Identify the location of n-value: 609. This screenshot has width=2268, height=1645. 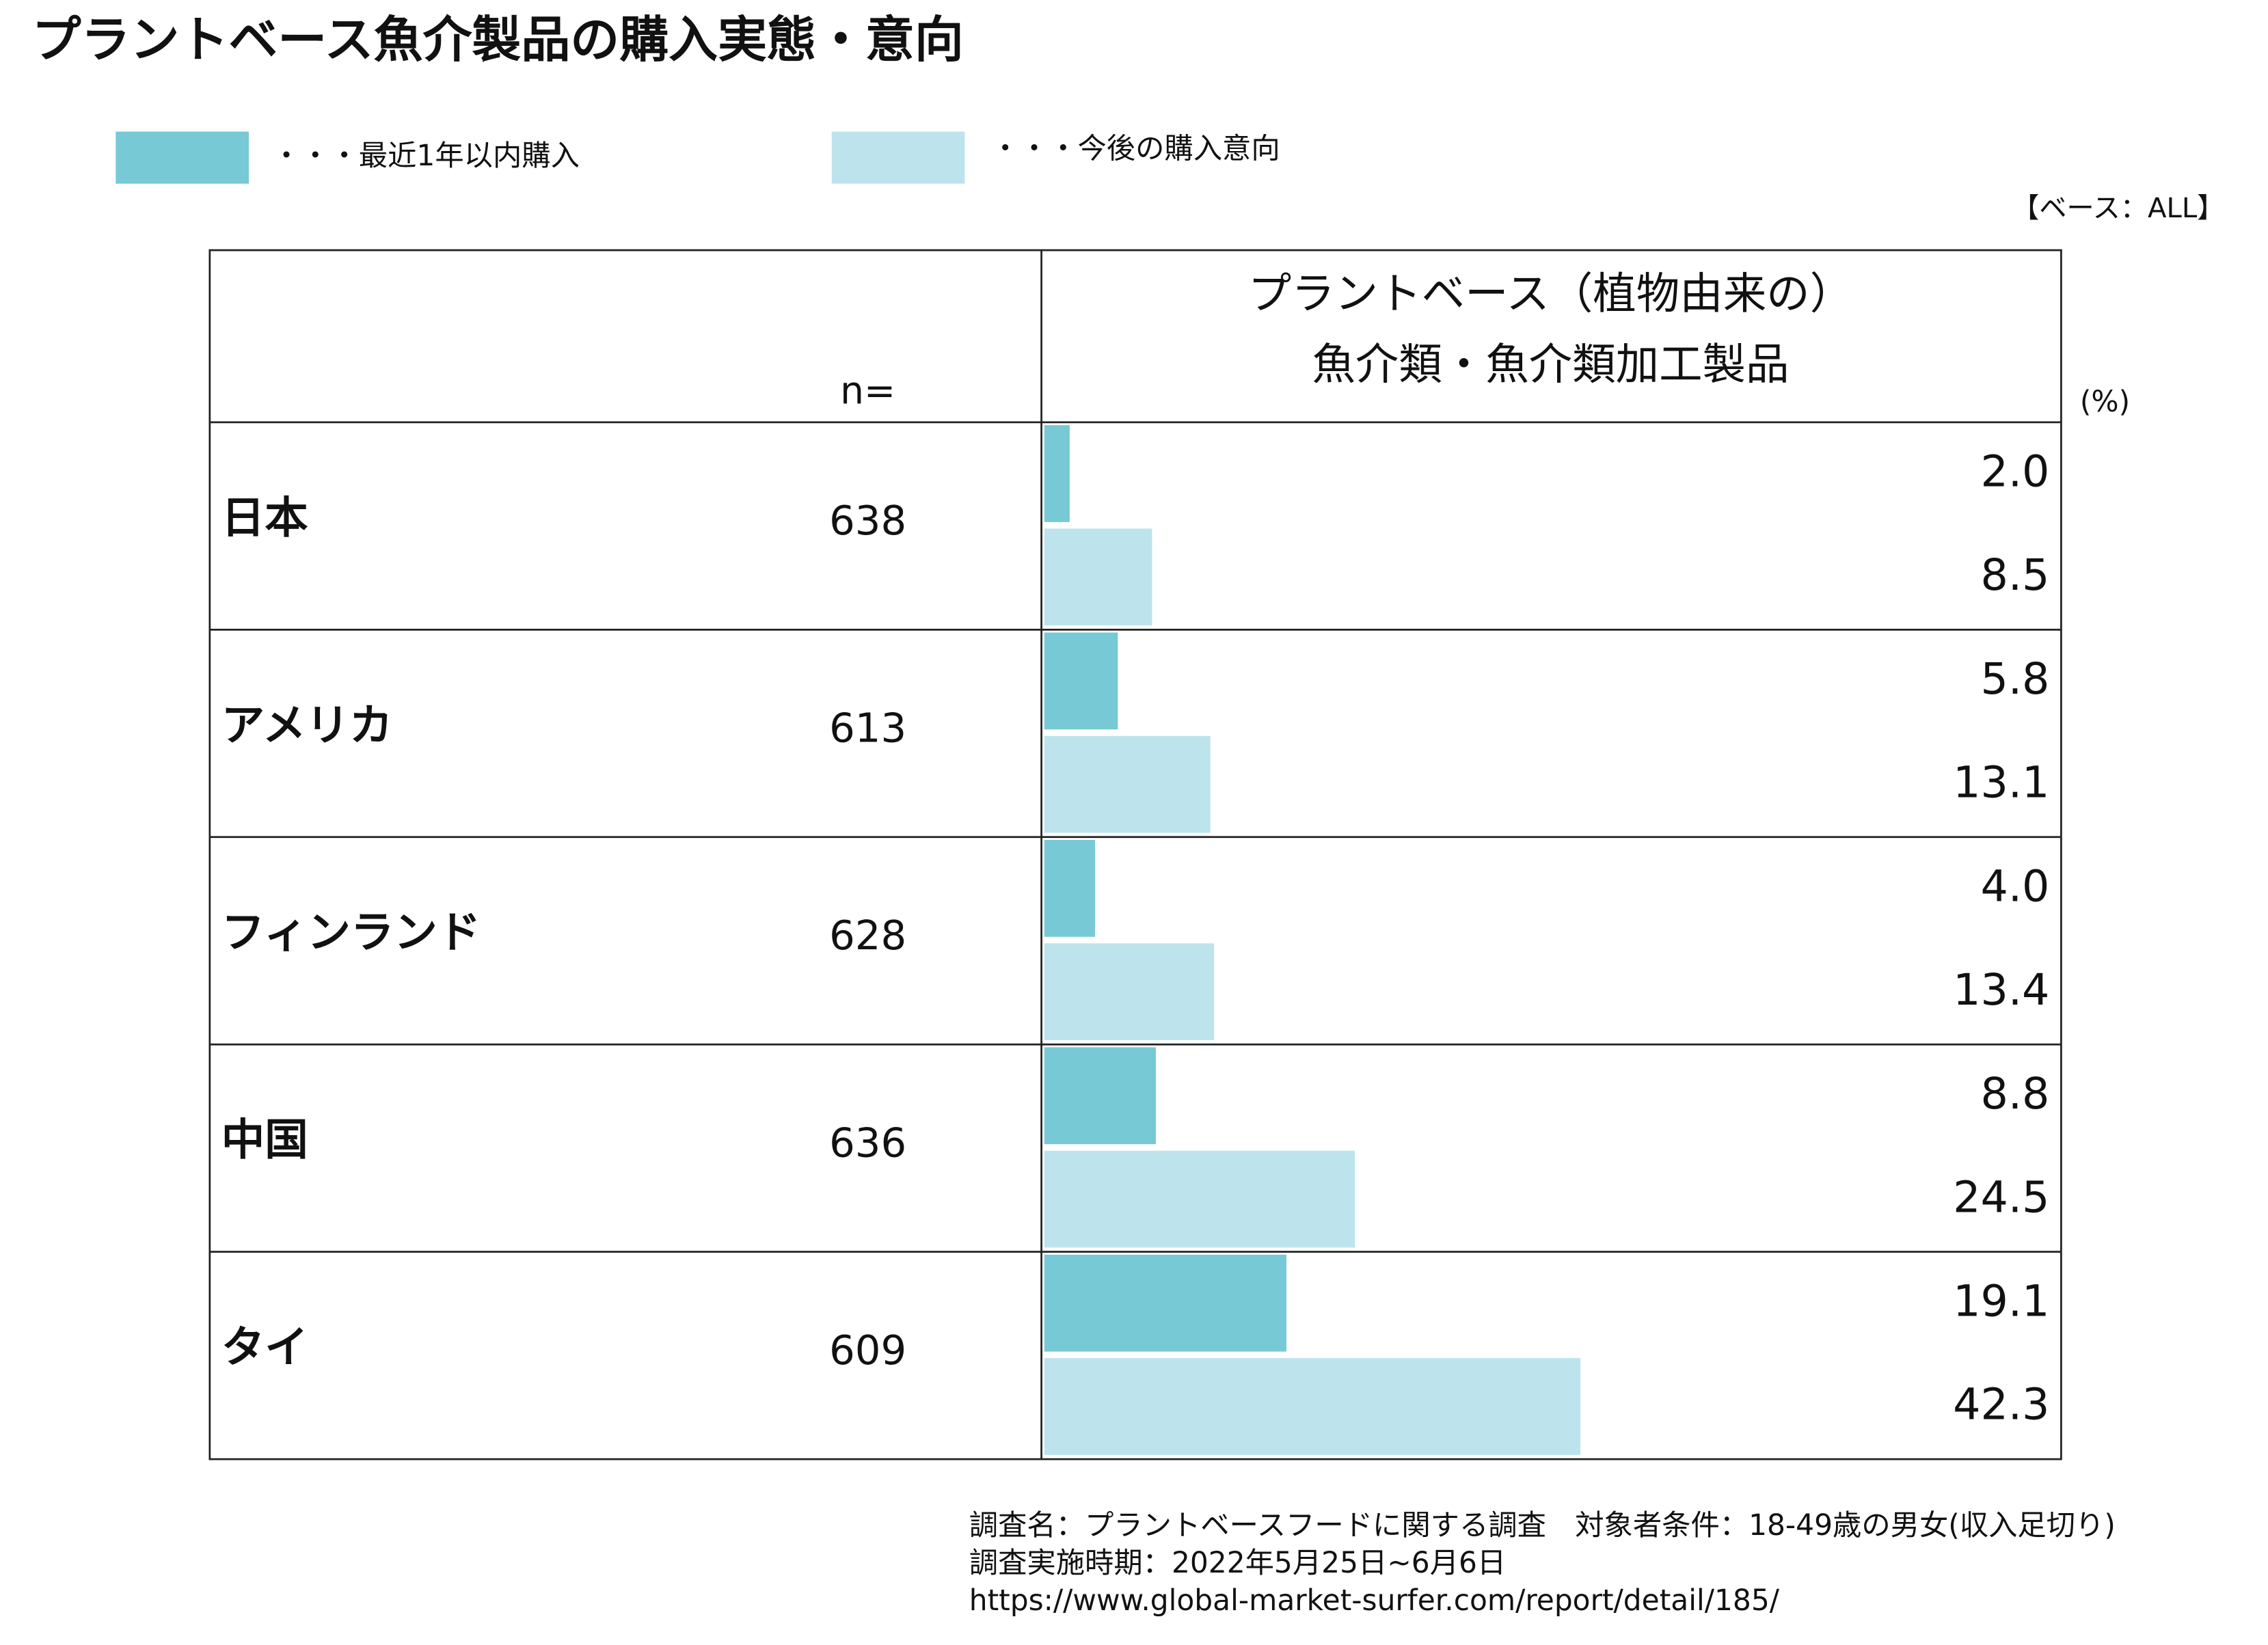
(867, 1351).